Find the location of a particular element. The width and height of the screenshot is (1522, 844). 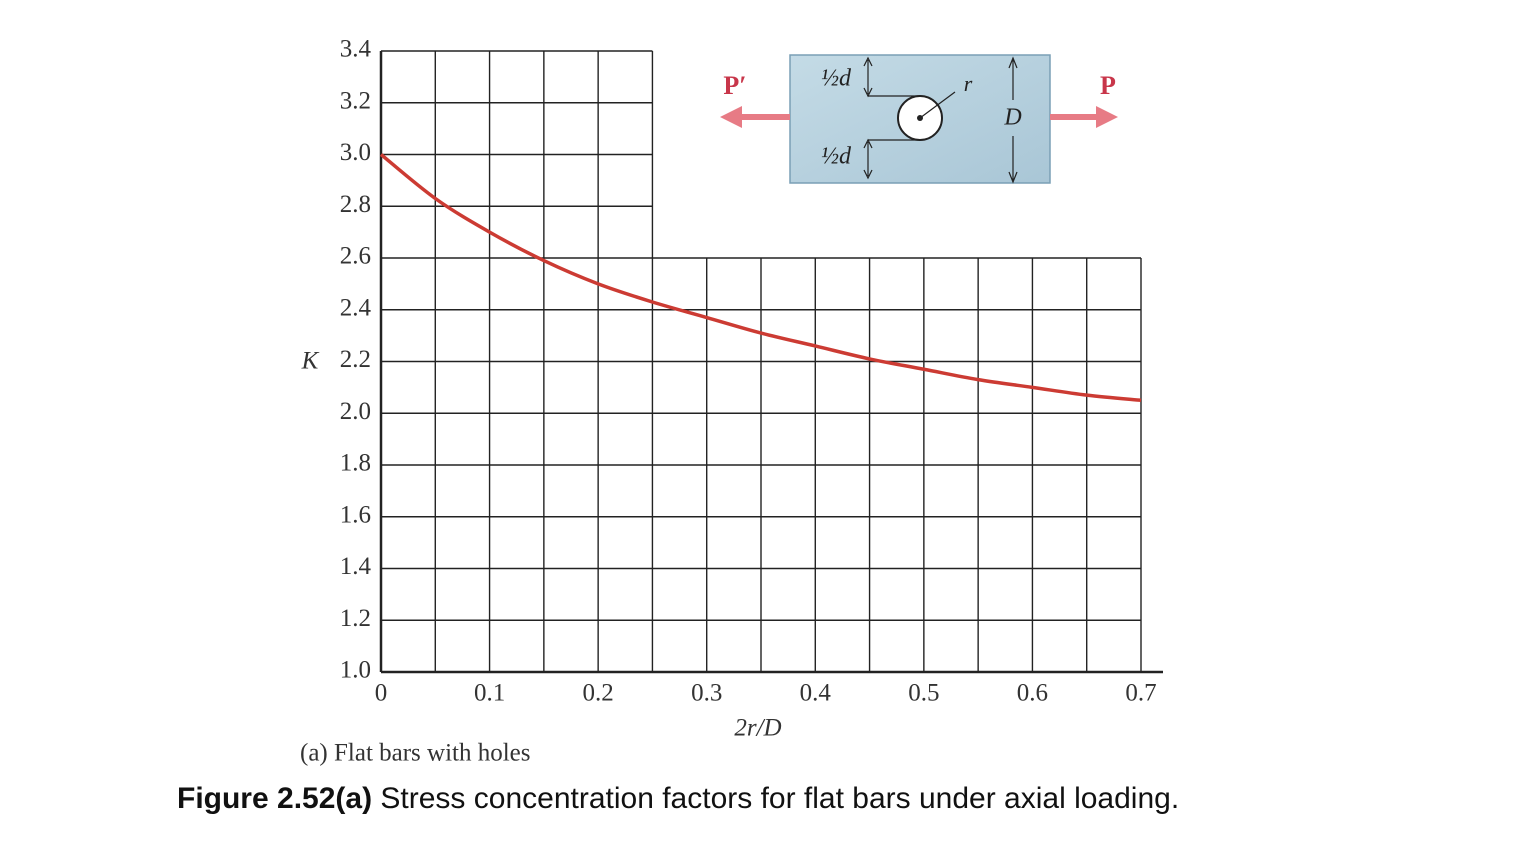

width-label: D is located at coordinates (1012, 118).